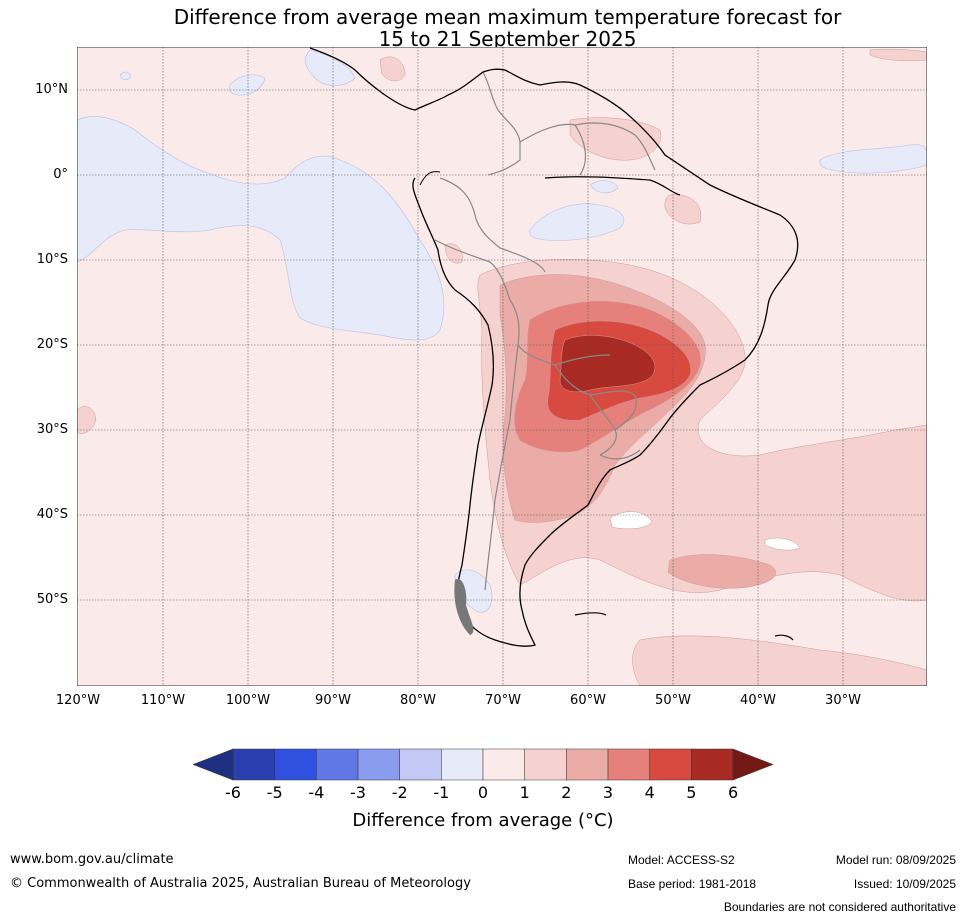 This screenshot has height=919, width=965. What do you see at coordinates (333, 700) in the screenshot?
I see `lon-label: 90°W` at bounding box center [333, 700].